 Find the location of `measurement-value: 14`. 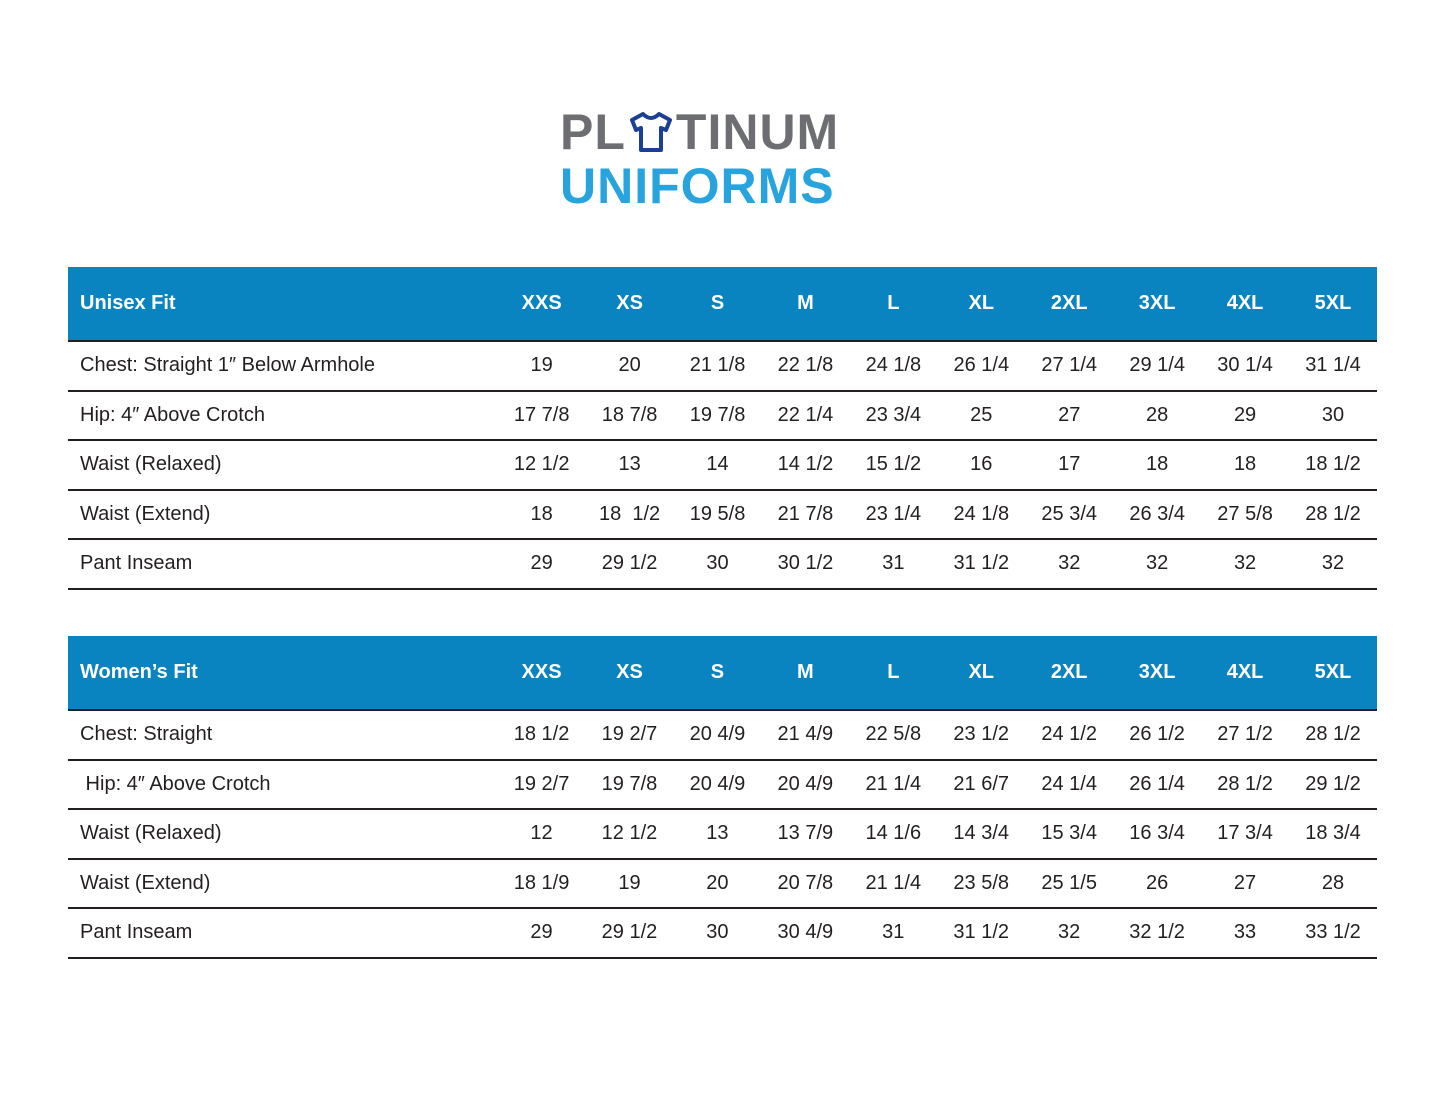

measurement-value: 14 is located at coordinates (717, 465).